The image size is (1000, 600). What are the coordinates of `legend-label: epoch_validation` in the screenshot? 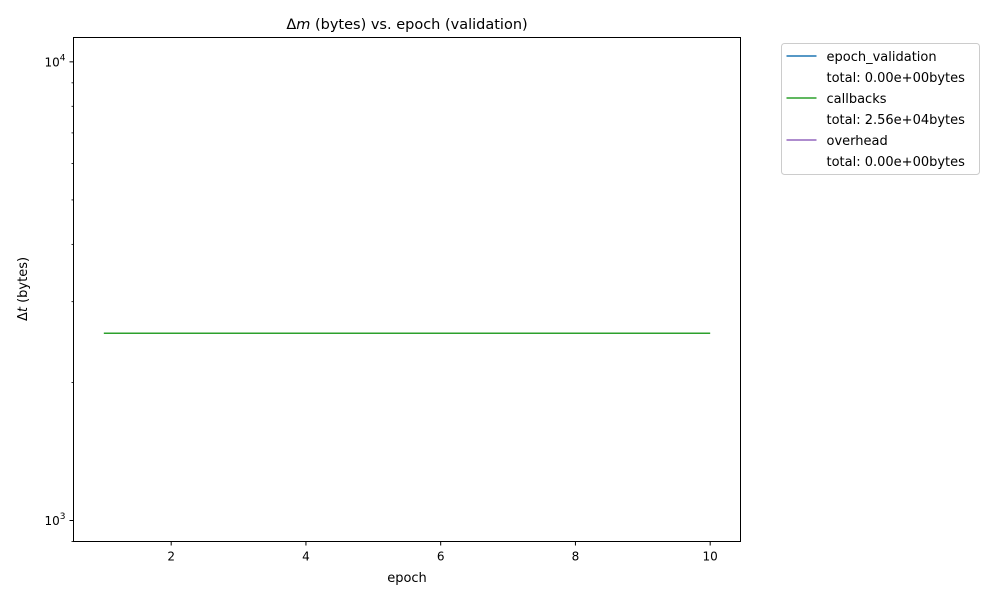 It's located at (882, 57).